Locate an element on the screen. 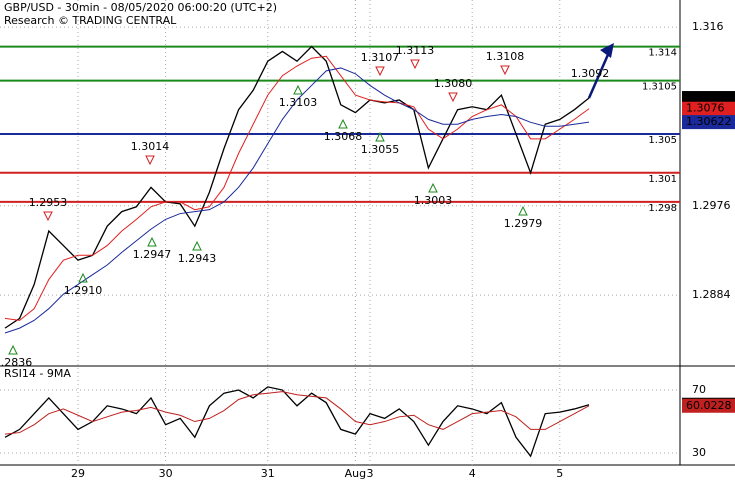 Image resolution: width=735 pixels, height=480 pixels. arrow-head is located at coordinates (607, 50).